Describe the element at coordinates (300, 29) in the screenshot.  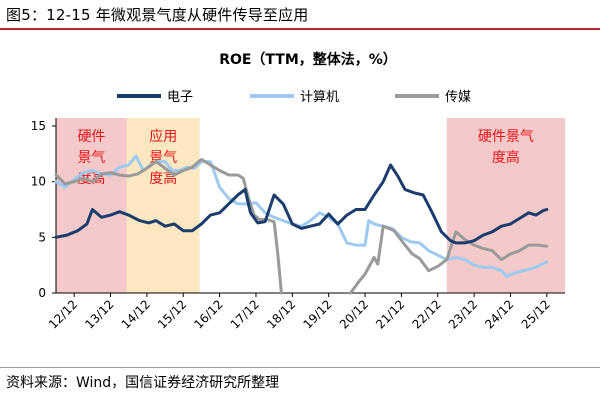
I see `title-rule` at that location.